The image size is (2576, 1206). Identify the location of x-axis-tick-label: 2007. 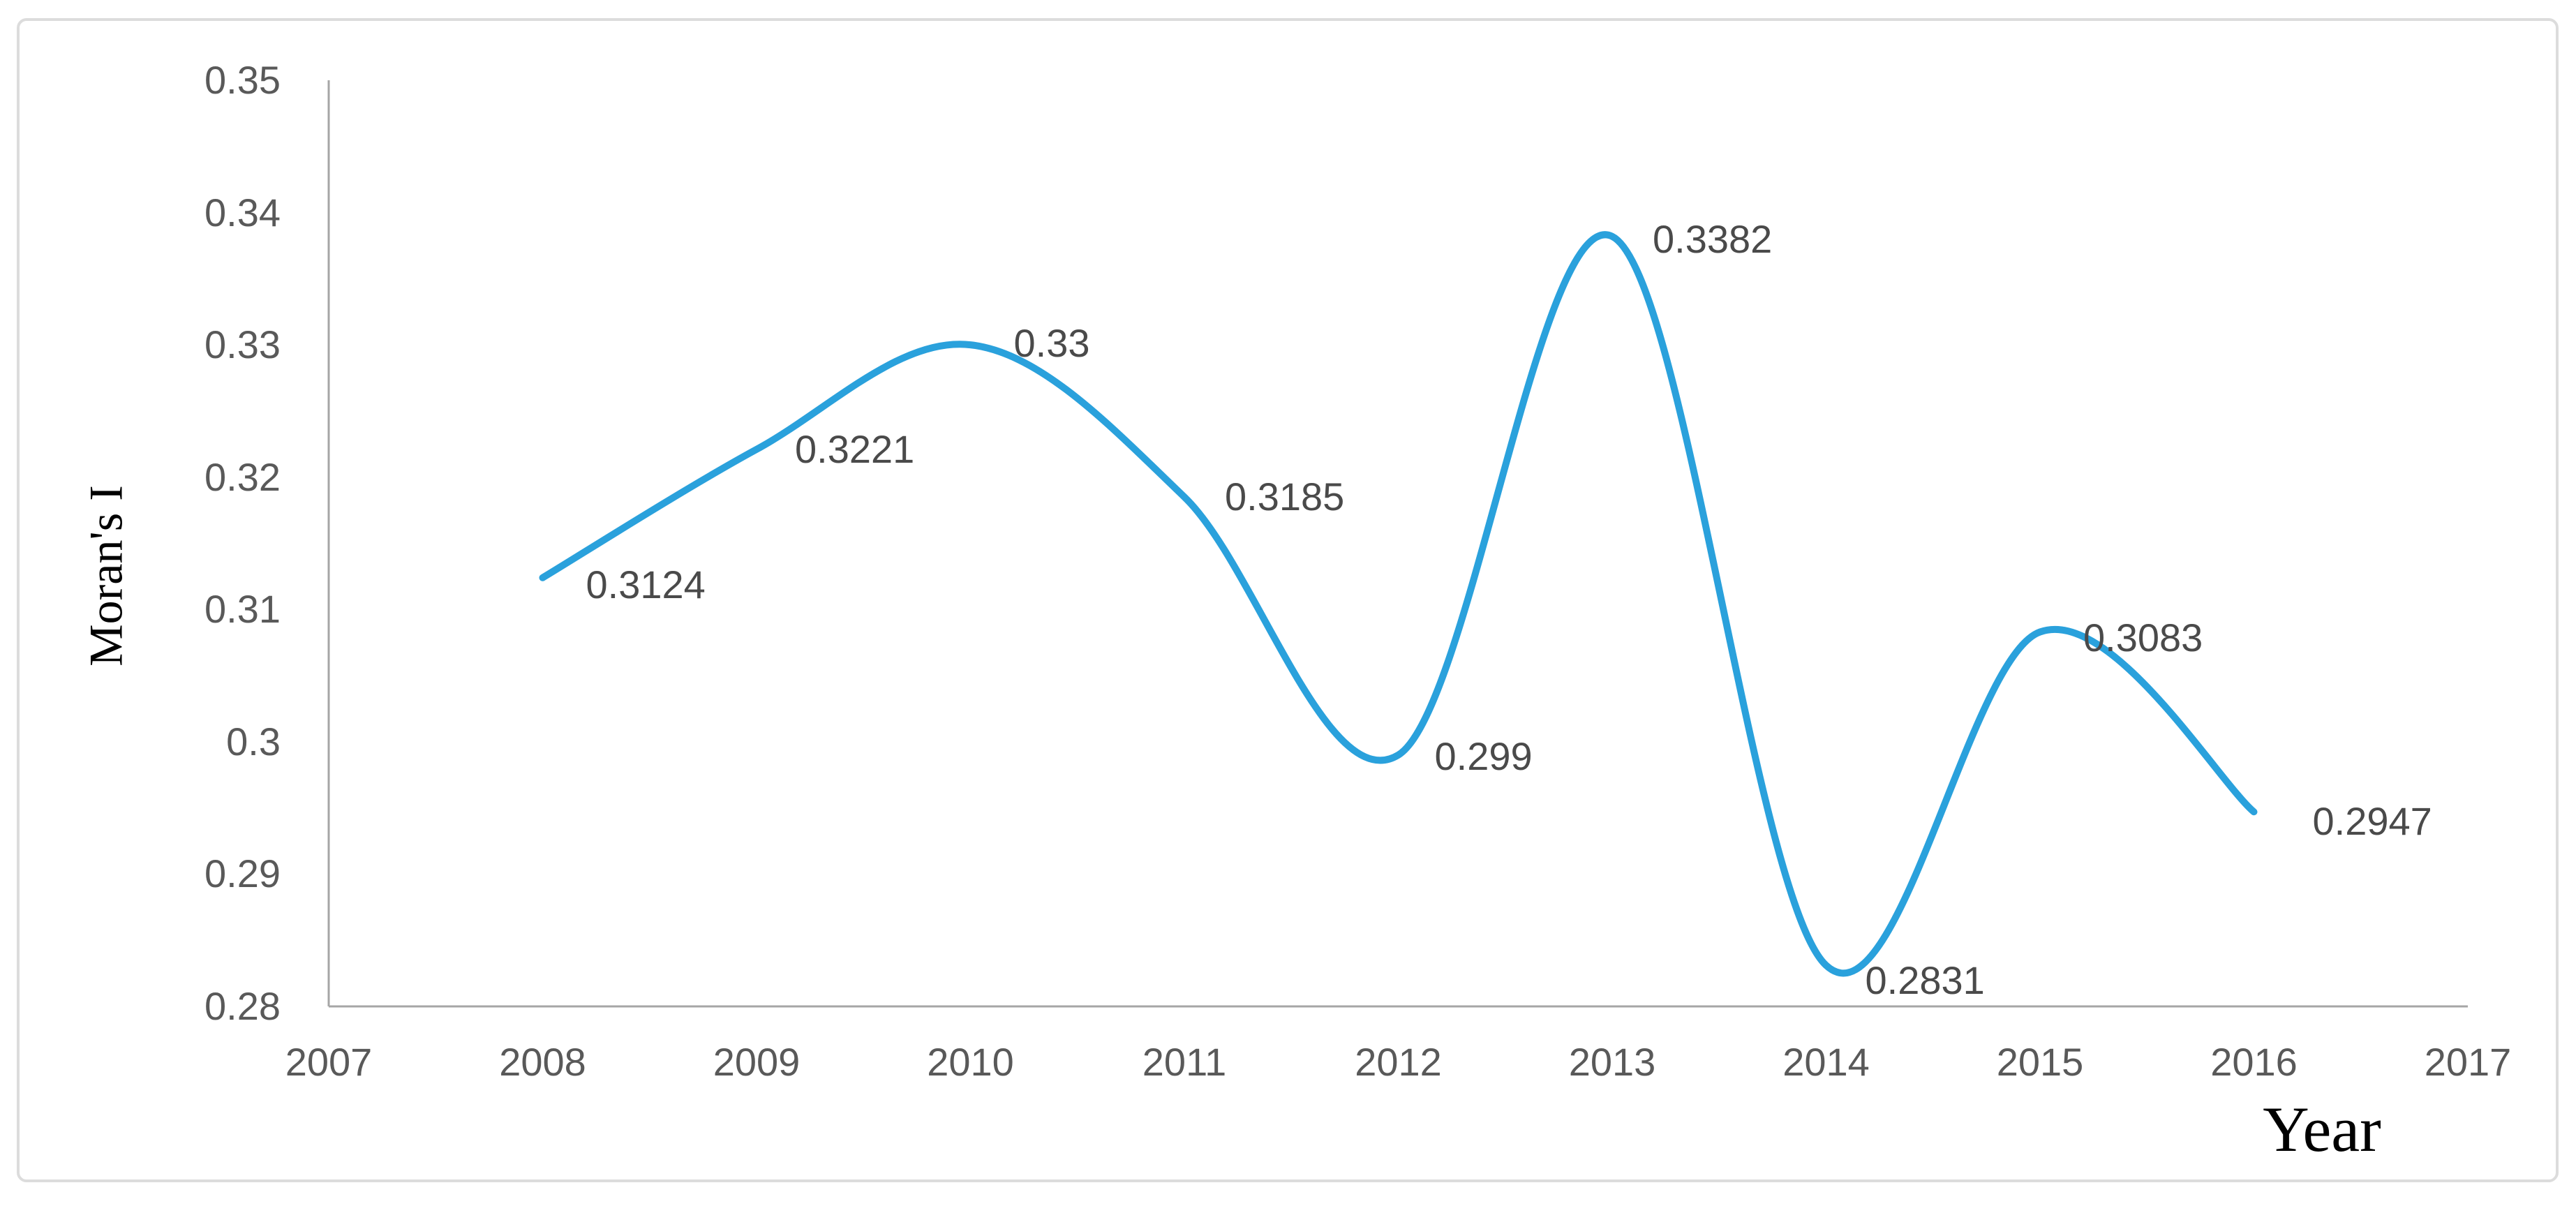
(329, 1062).